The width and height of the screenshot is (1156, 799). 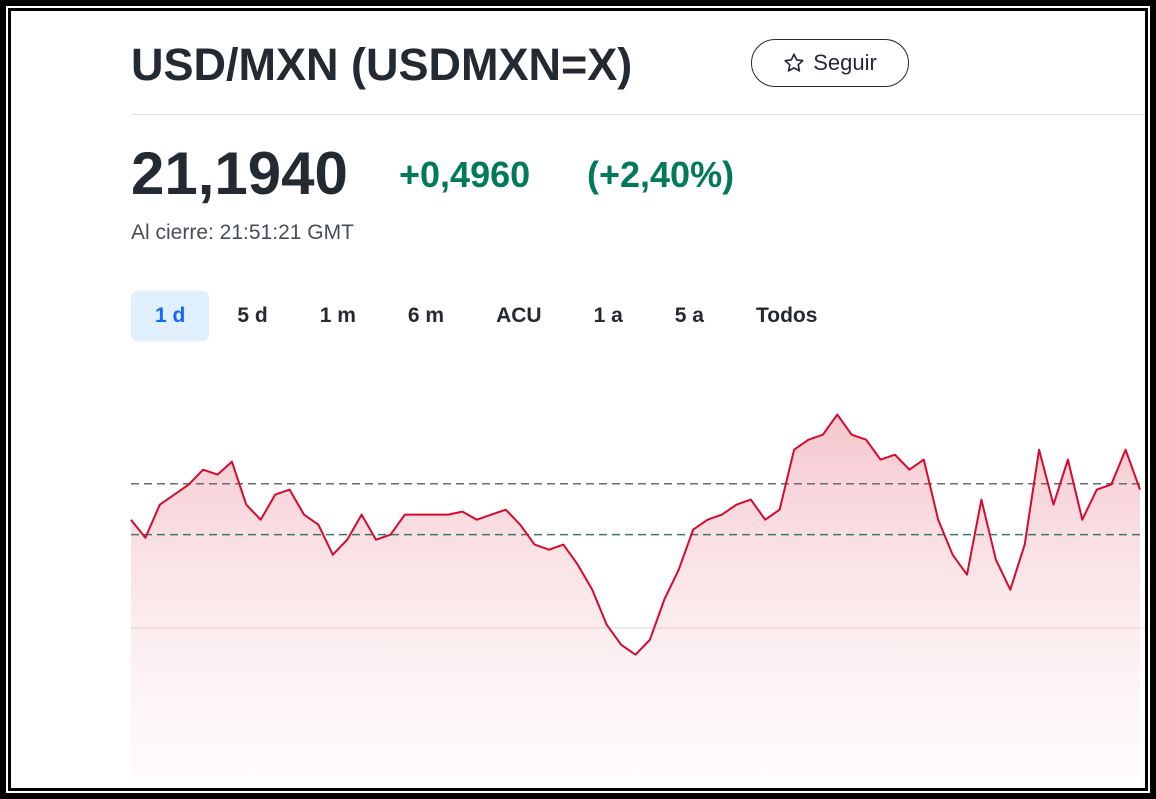 I want to click on follow-label: Seguir, so click(x=845, y=62).